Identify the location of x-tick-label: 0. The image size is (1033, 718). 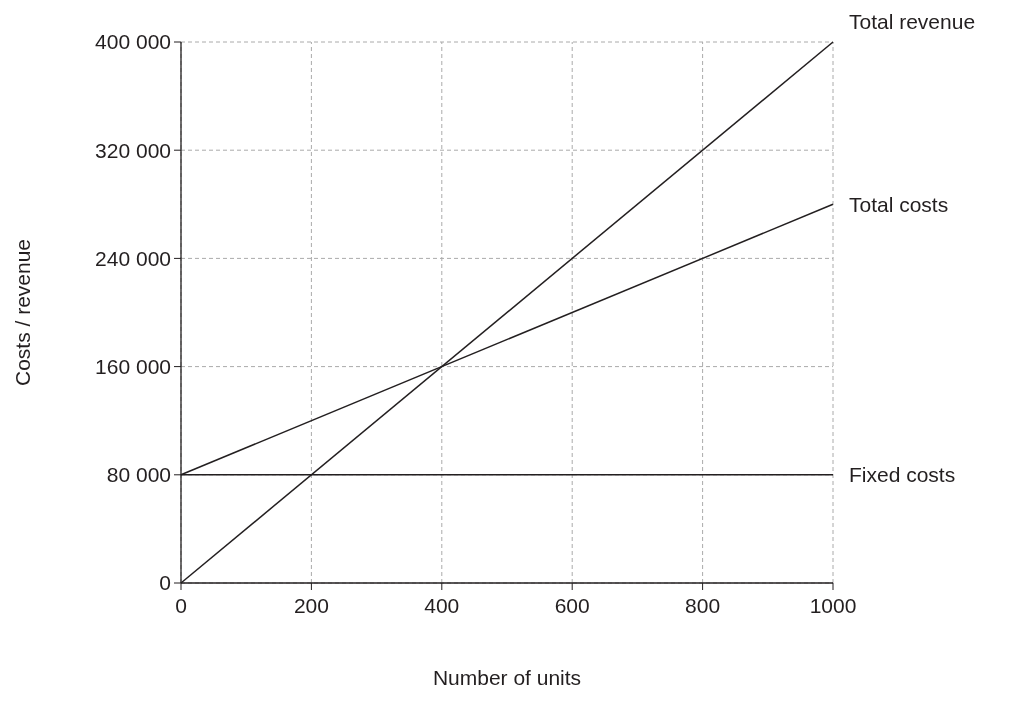
(181, 605).